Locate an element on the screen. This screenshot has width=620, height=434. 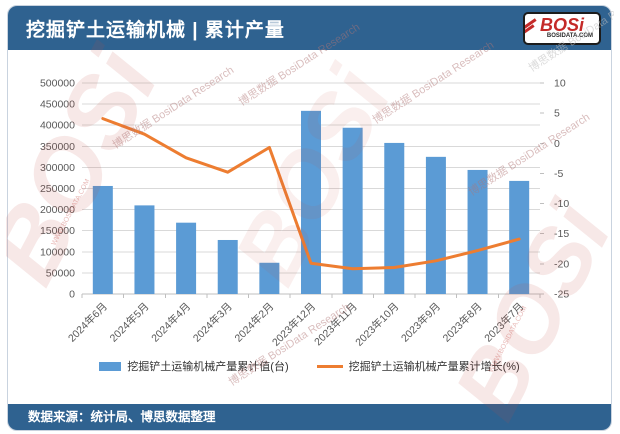
svg-text: 350000 is located at coordinates (57, 147).